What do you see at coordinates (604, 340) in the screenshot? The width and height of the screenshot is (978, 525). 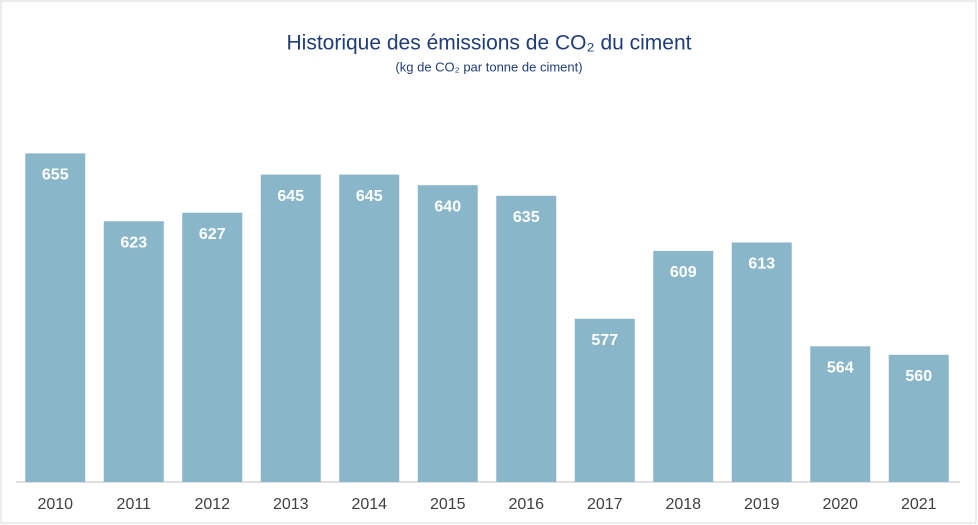 I see `value-label: 577` at bounding box center [604, 340].